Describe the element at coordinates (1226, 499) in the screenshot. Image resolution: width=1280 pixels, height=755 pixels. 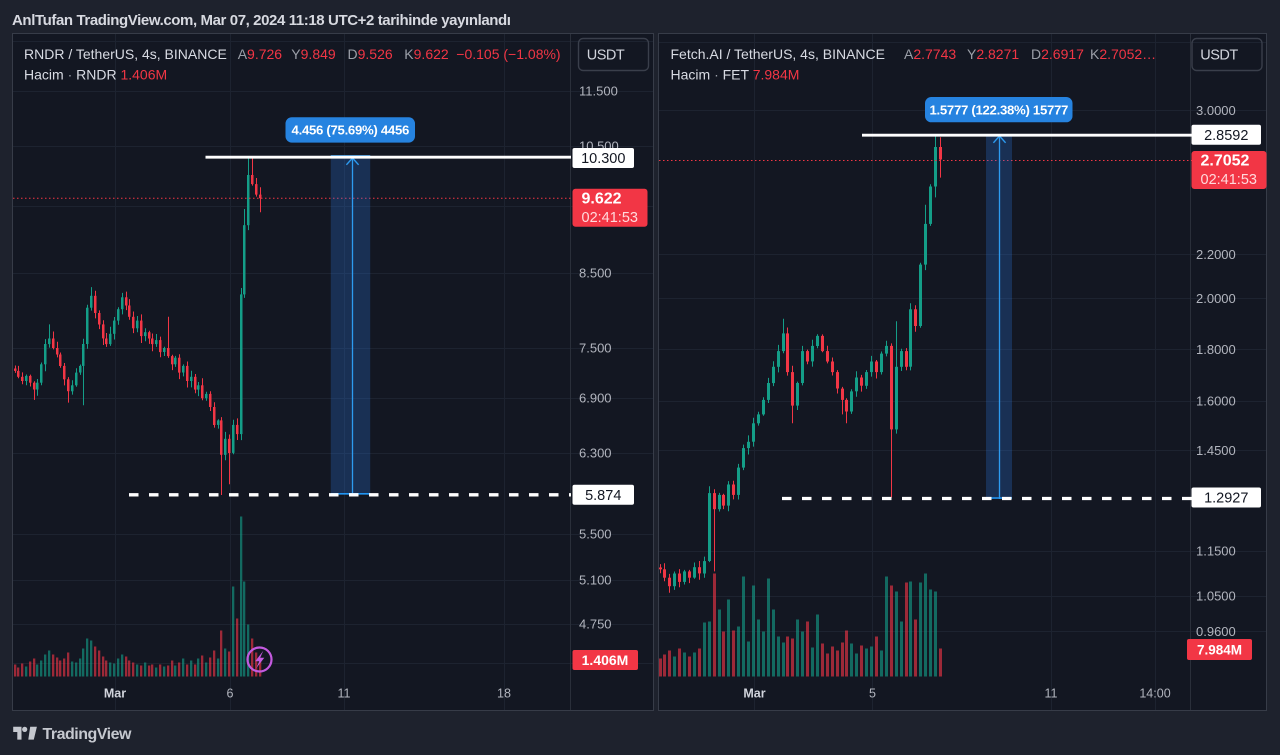
I see `svg-text: 1.2927` at that location.